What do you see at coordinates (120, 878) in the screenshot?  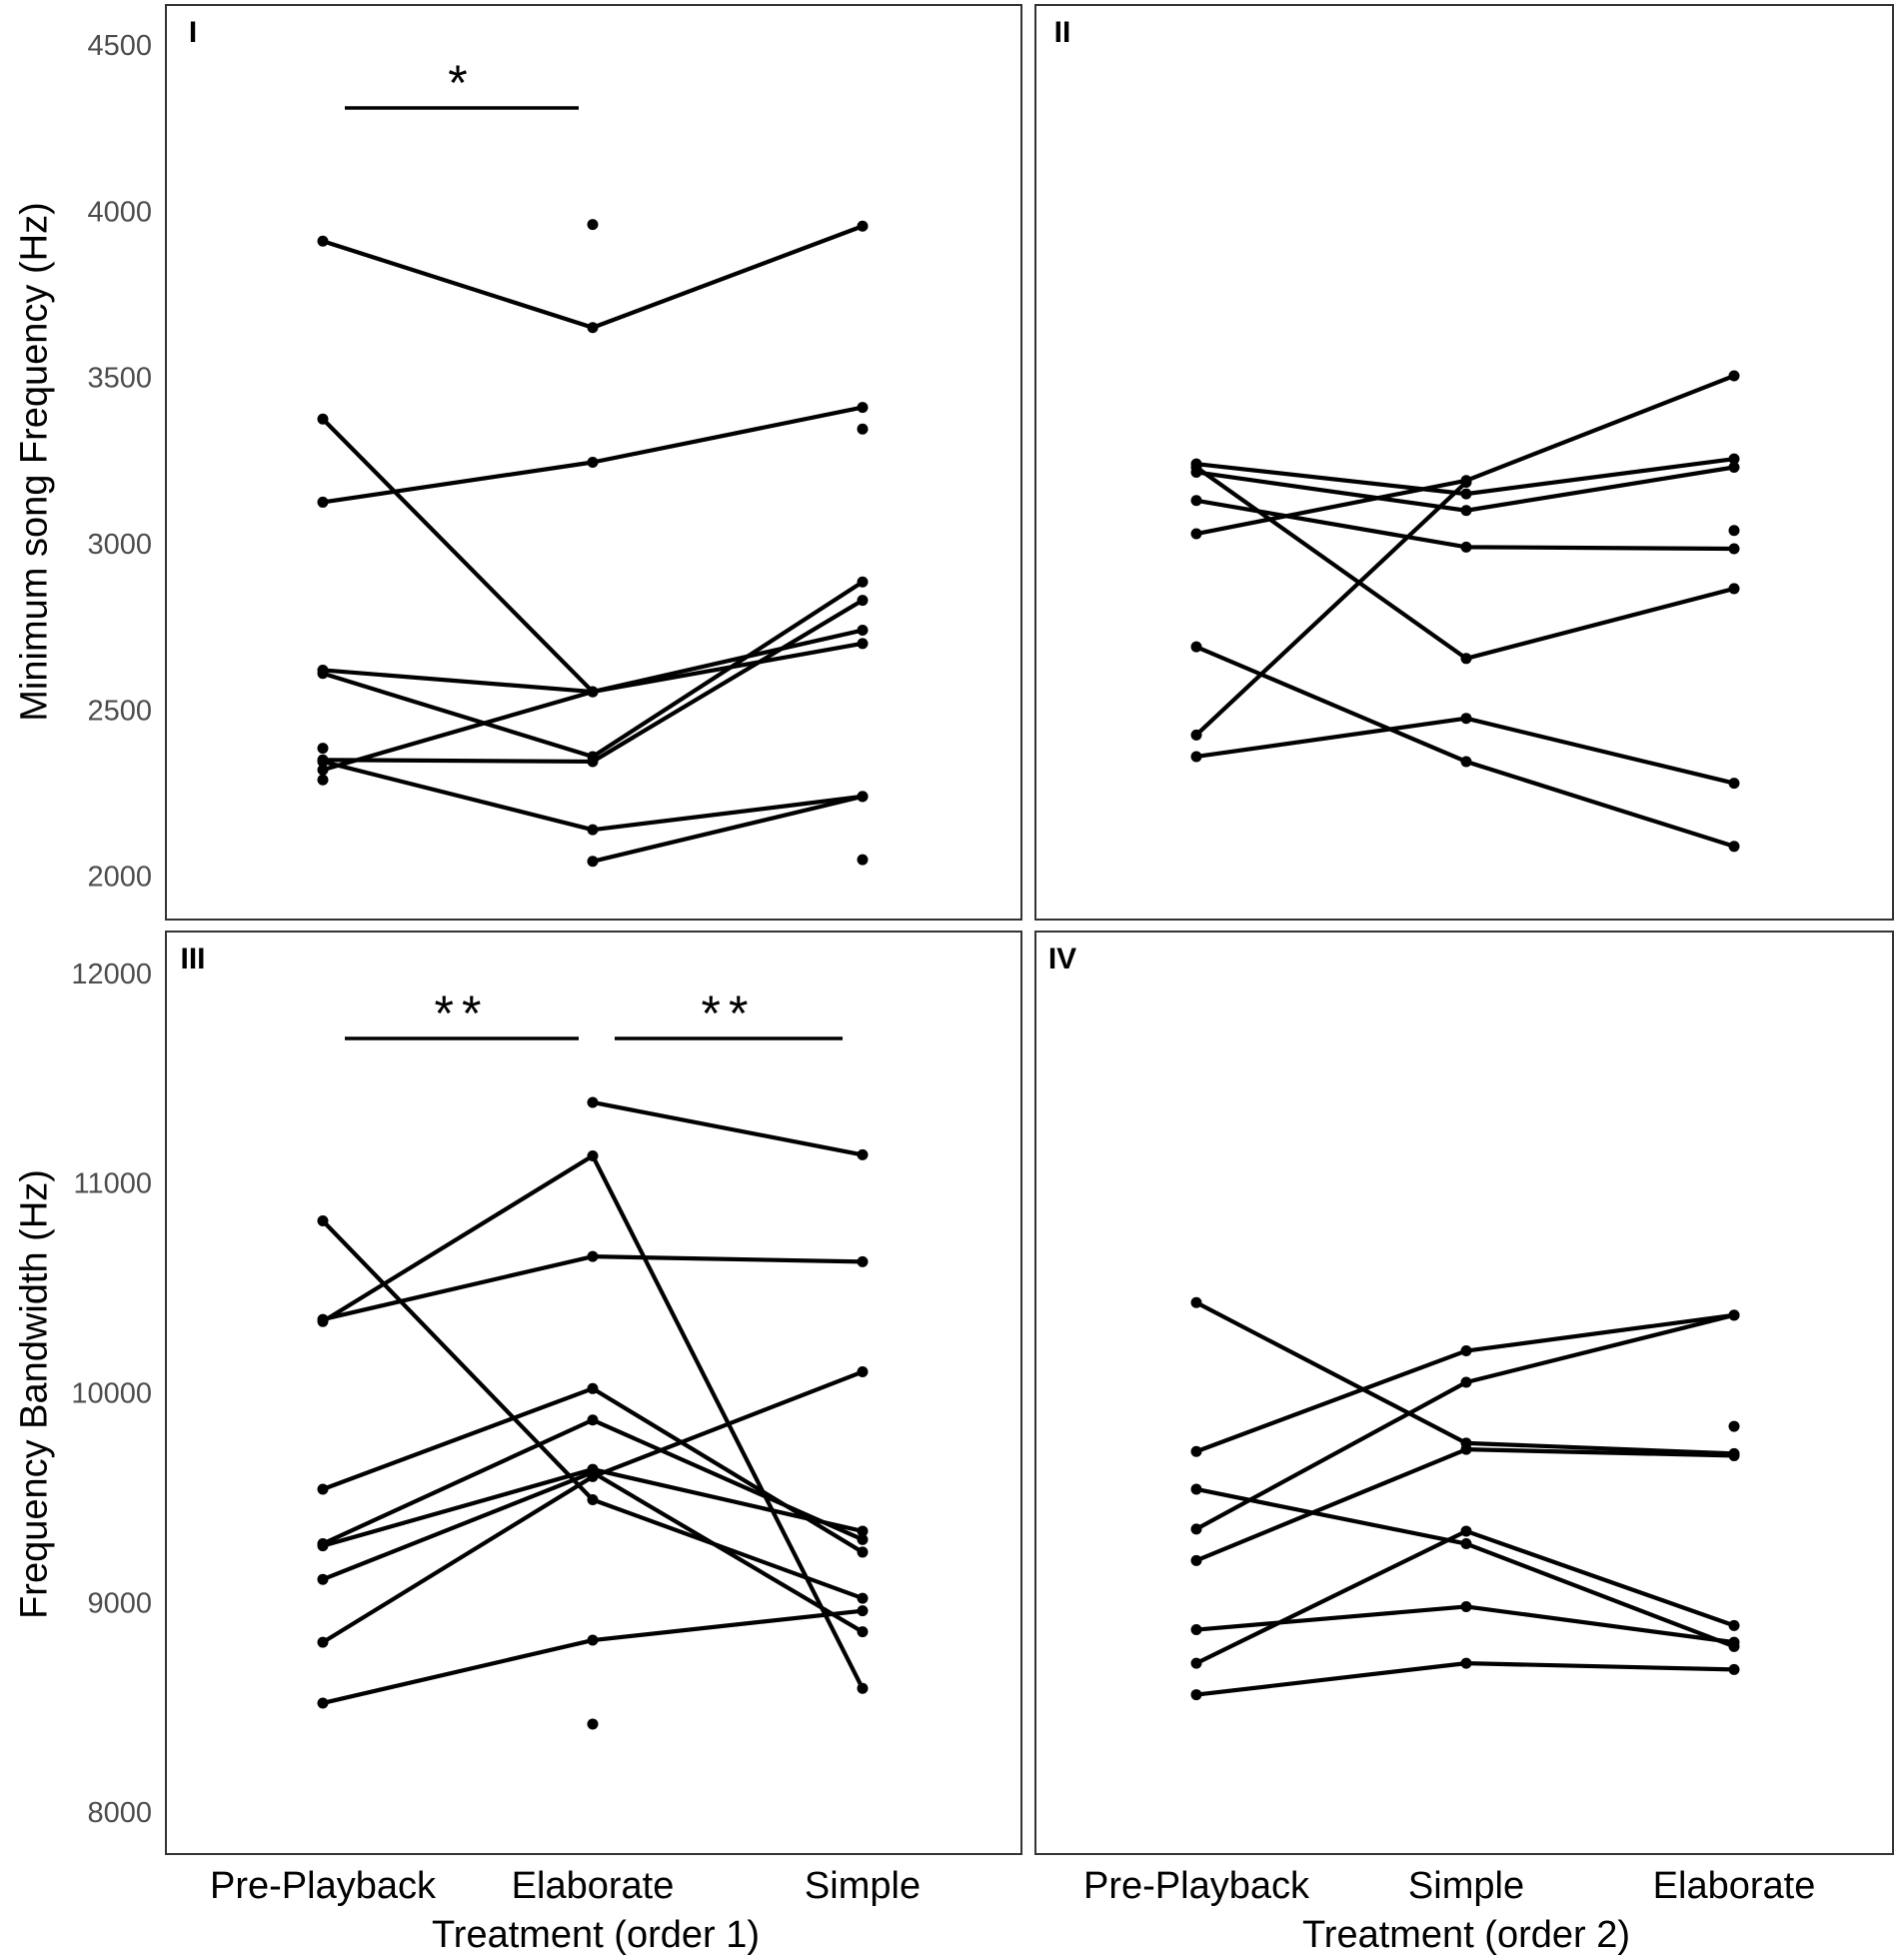 I see `y-tick-label: 2000` at bounding box center [120, 878].